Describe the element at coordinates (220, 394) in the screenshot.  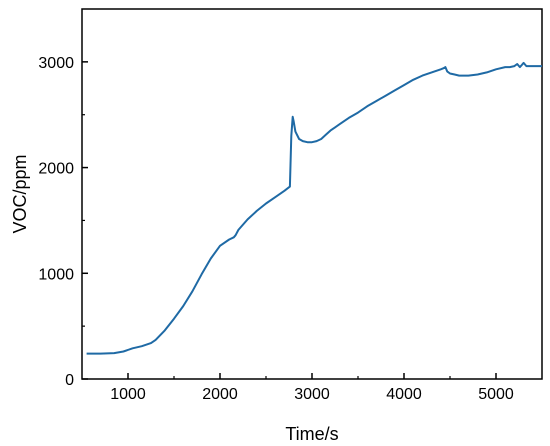
I see `x-tick-label: 2000` at that location.